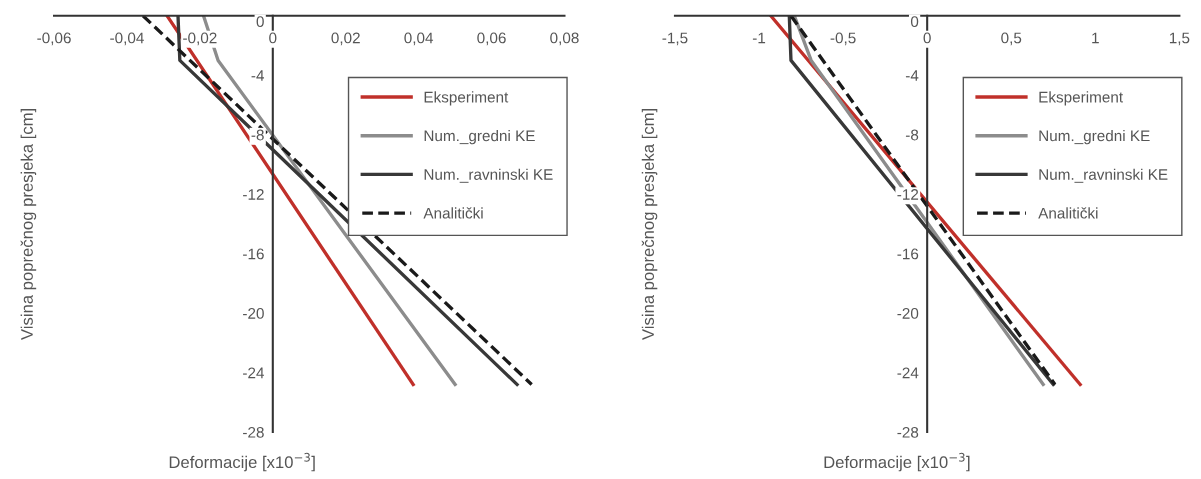 The width and height of the screenshot is (1201, 479). I want to click on x-tick-label: 0,5, so click(1011, 39).